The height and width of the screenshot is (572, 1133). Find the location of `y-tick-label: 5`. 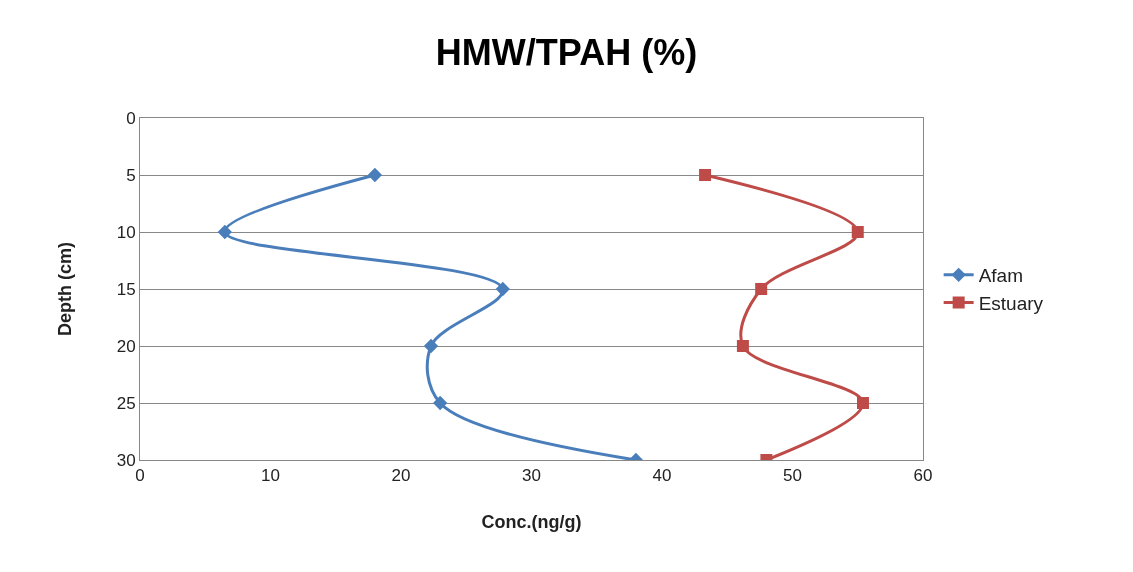

y-tick-label: 5 is located at coordinates (131, 175).